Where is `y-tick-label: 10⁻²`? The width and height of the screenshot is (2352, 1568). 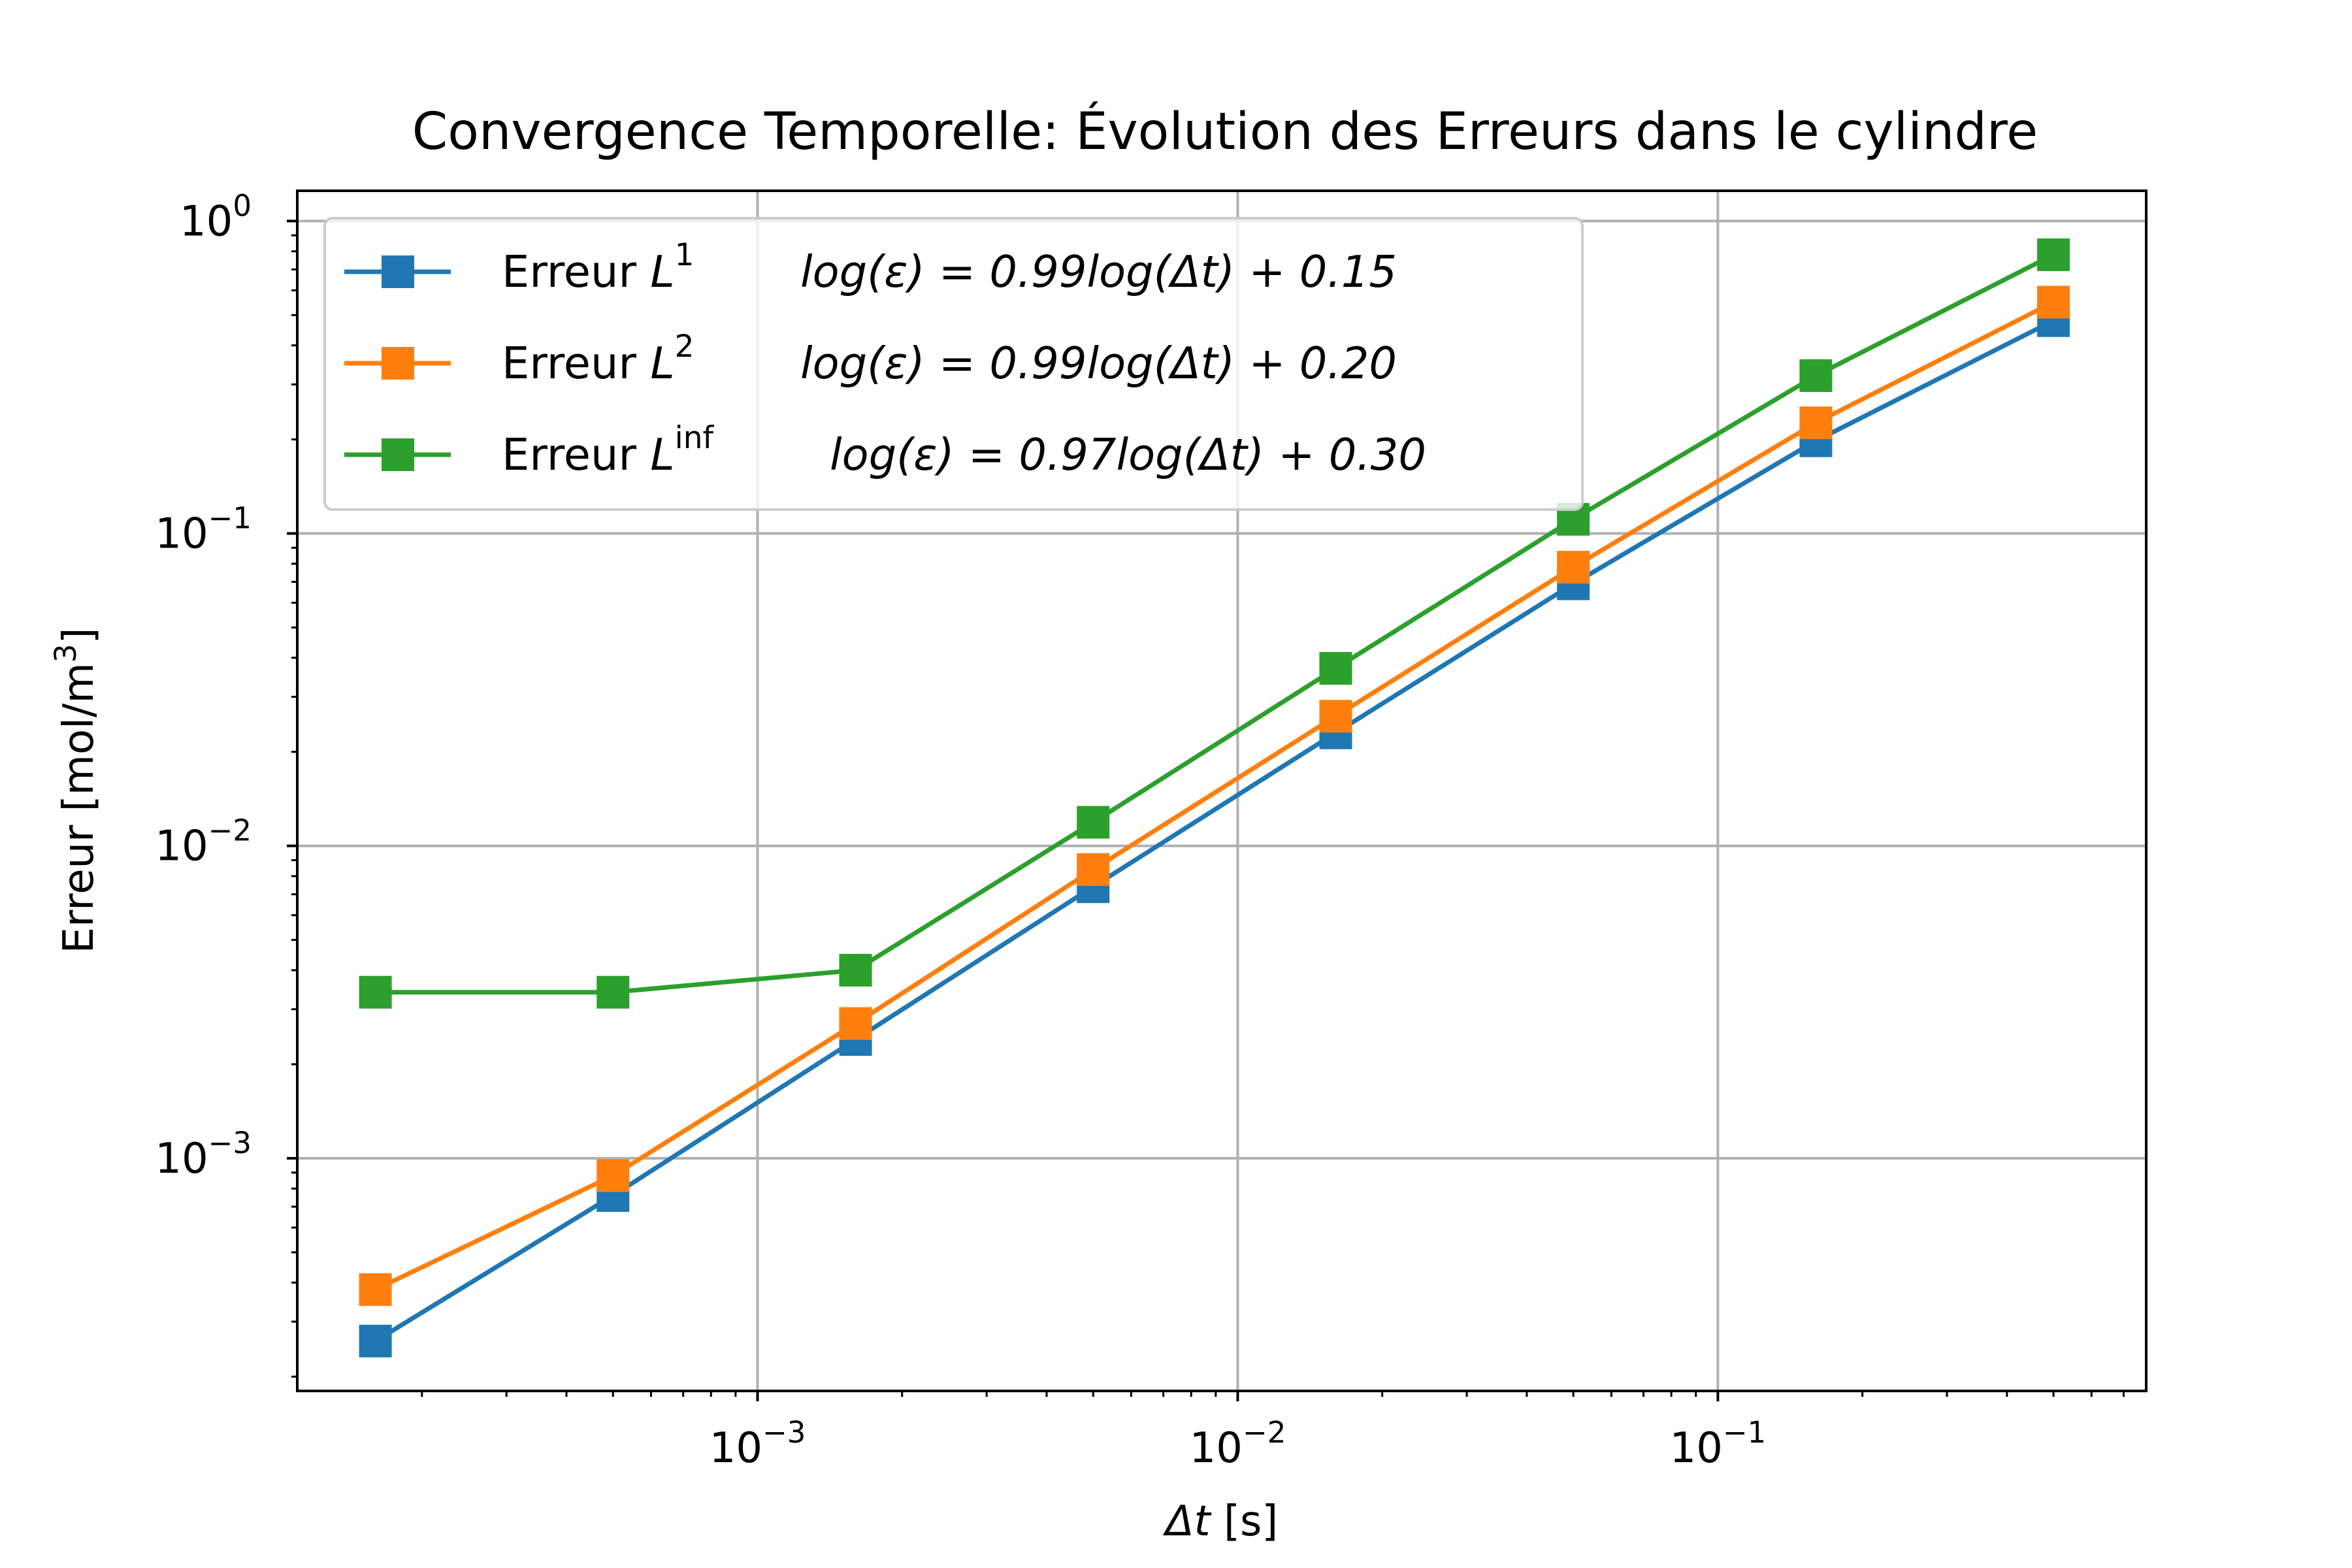
y-tick-label: 10⁻² is located at coordinates (203, 842).